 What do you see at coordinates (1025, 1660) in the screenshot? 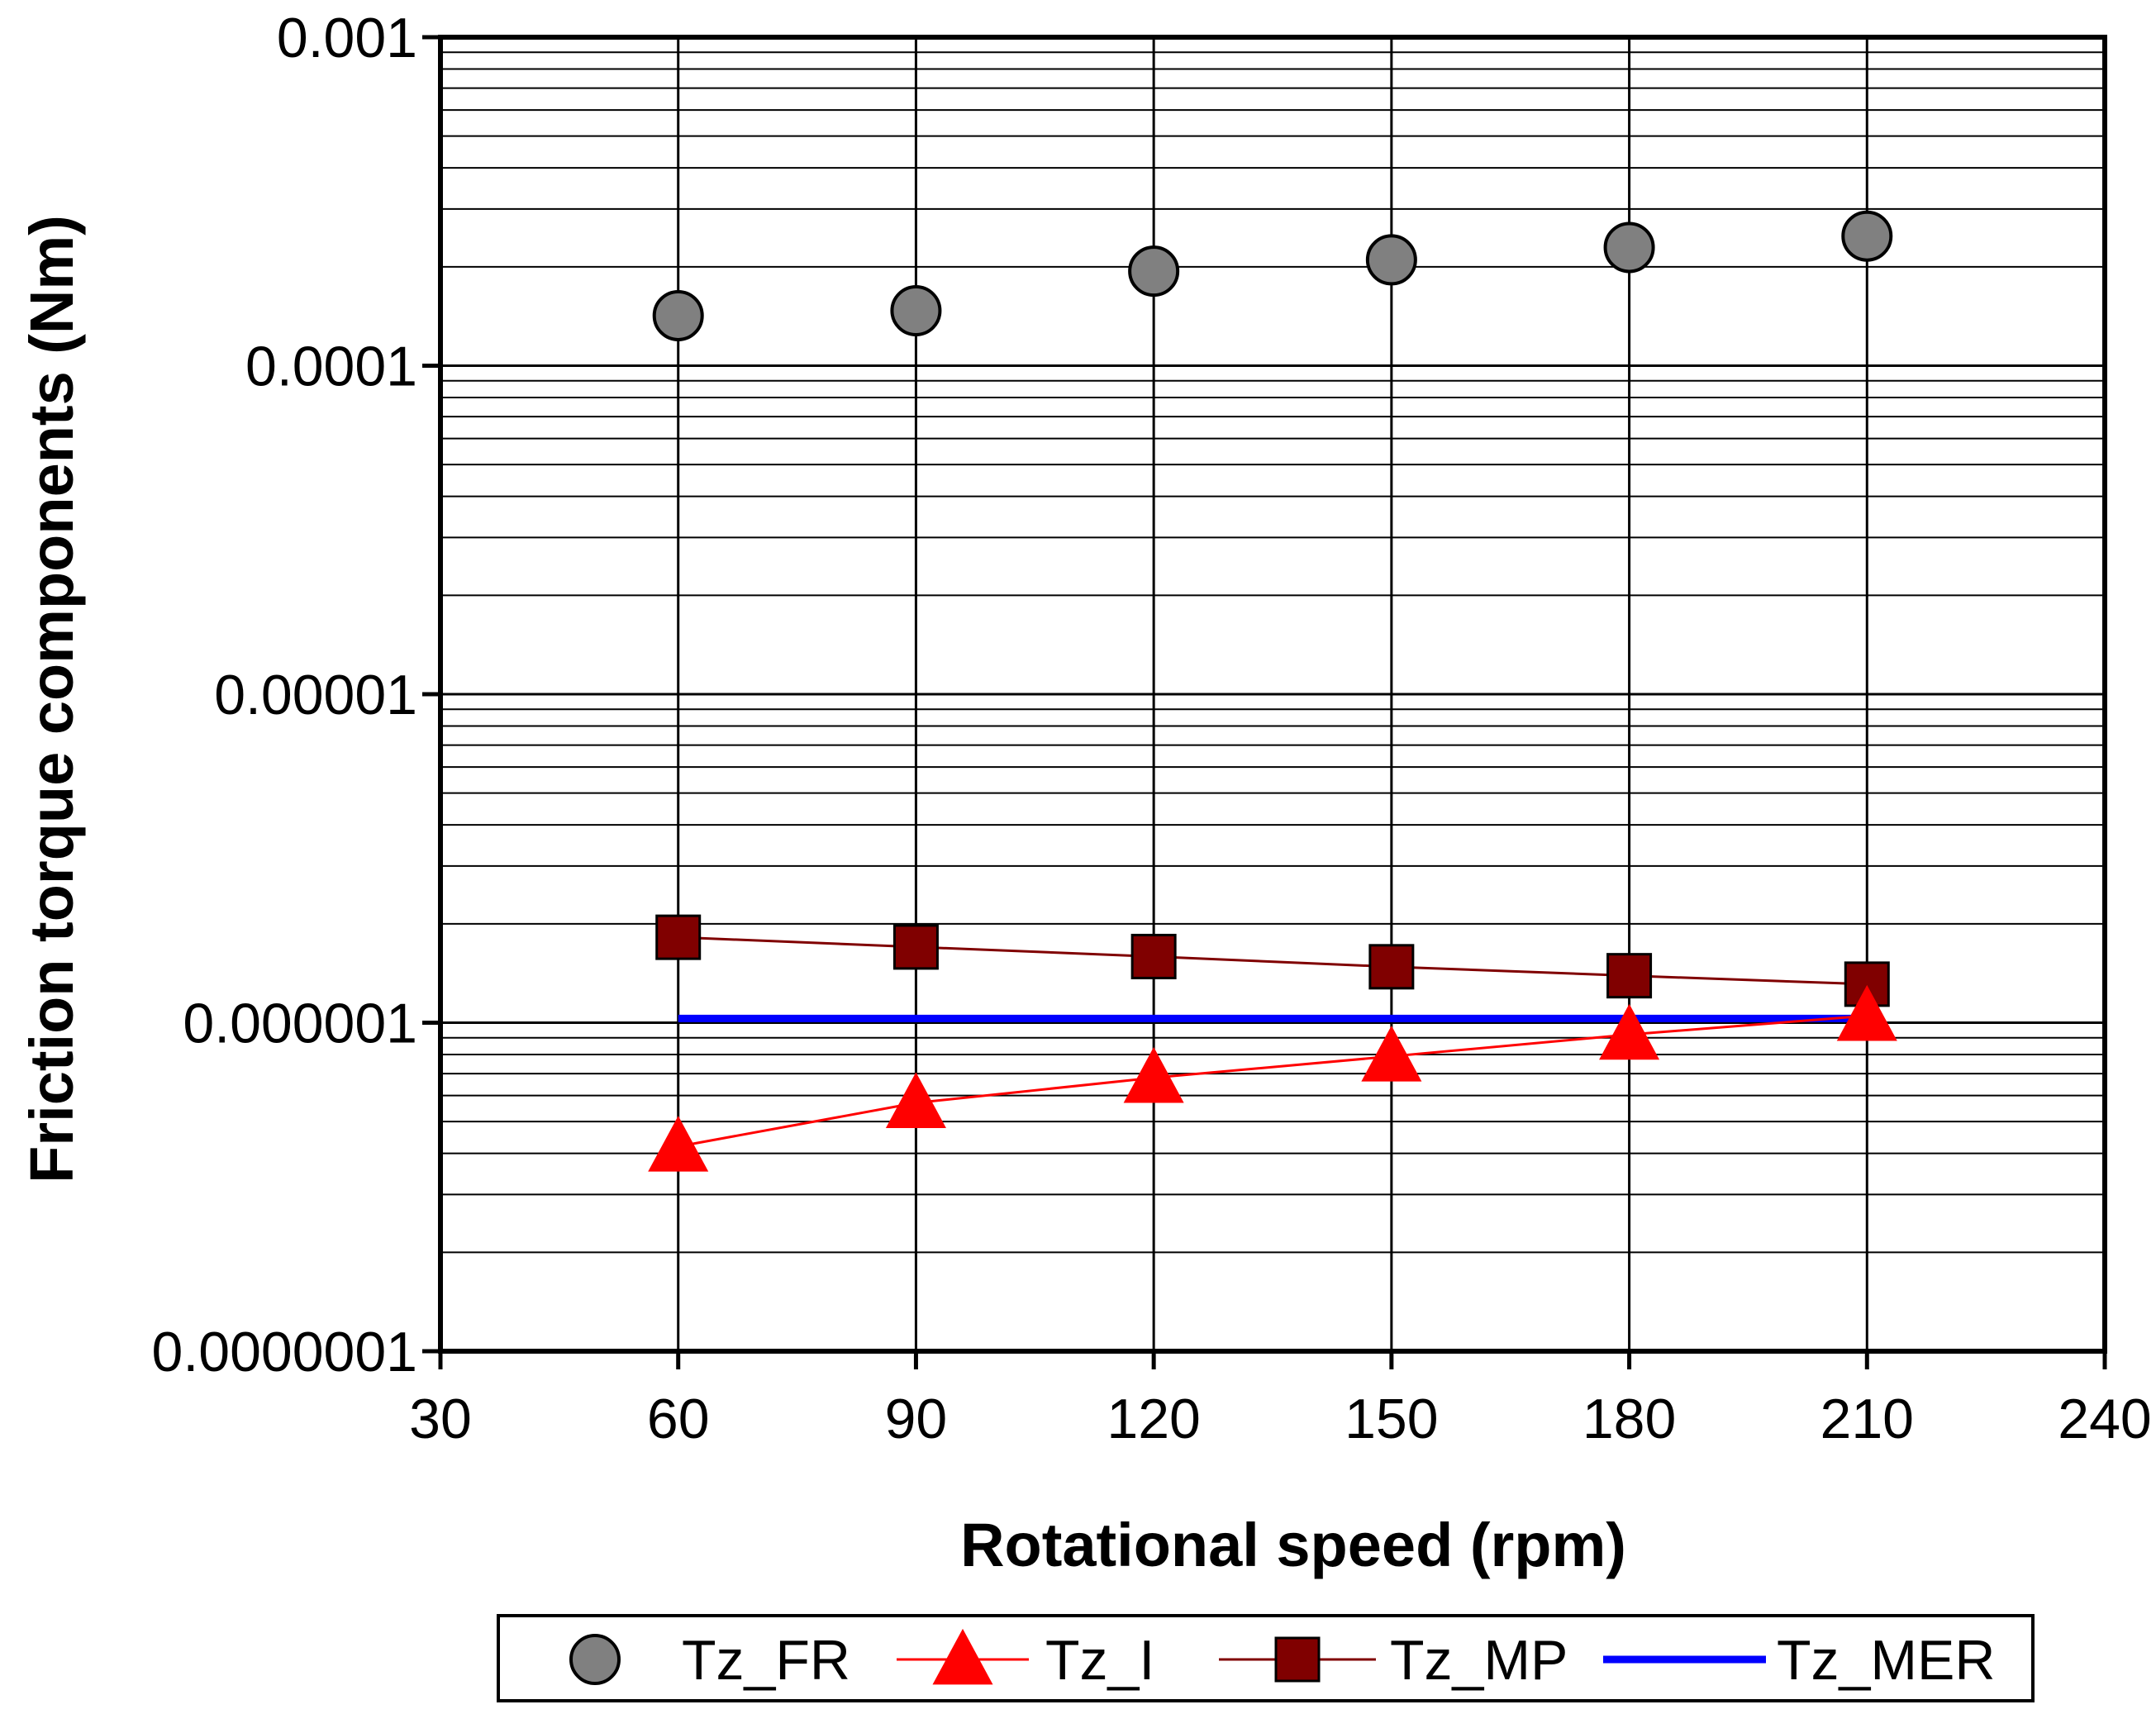
I see `legend-item-tz-i: Tz_I` at bounding box center [1025, 1660].